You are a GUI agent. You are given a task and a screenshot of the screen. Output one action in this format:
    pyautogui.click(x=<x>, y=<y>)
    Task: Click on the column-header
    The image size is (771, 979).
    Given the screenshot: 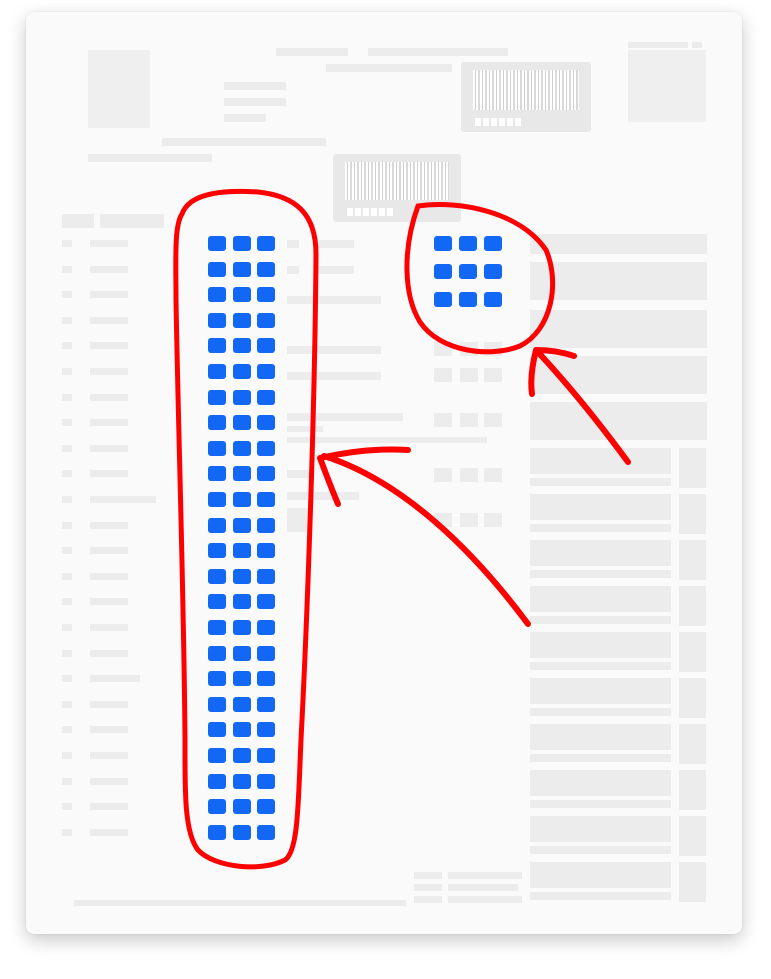 What is the action you would take?
    pyautogui.click(x=78, y=221)
    